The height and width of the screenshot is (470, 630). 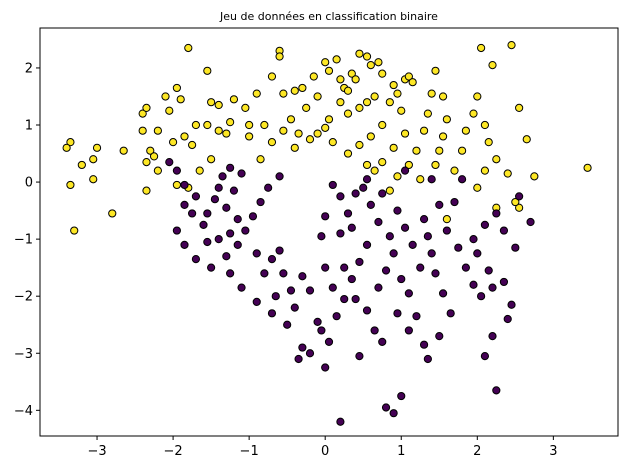 What do you see at coordinates (23, 297) in the screenshot?
I see `y-tick-label: −2` at bounding box center [23, 297].